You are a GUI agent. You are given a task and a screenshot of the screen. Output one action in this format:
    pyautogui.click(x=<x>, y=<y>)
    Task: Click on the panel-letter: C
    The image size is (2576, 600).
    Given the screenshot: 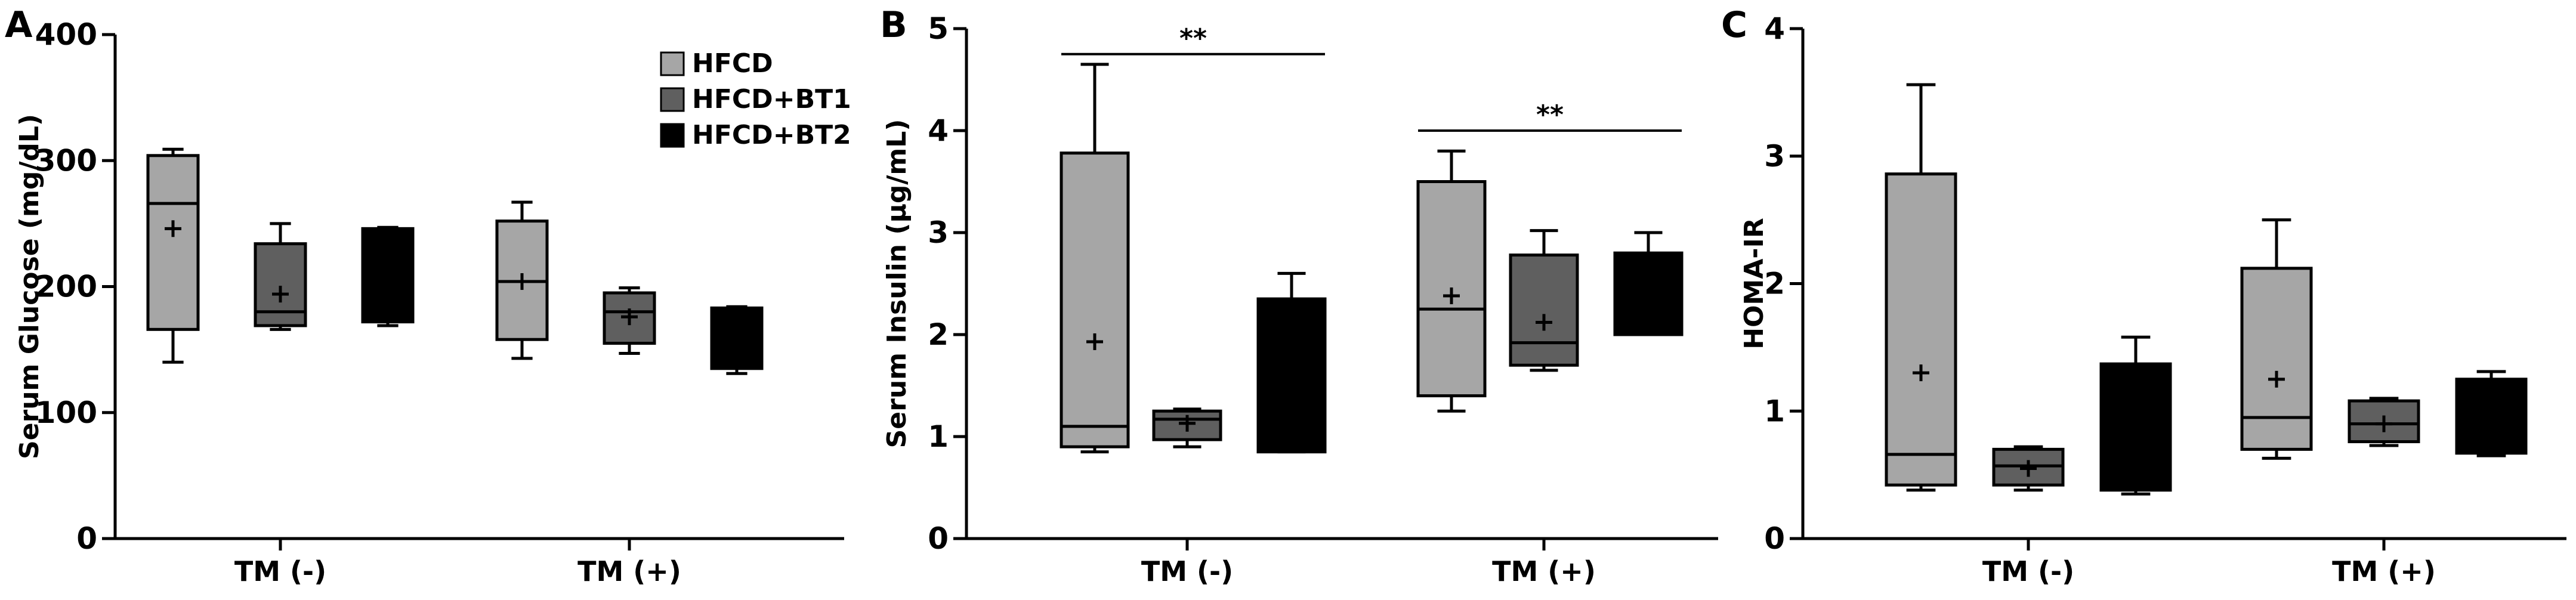 What is the action you would take?
    pyautogui.click(x=1734, y=25)
    